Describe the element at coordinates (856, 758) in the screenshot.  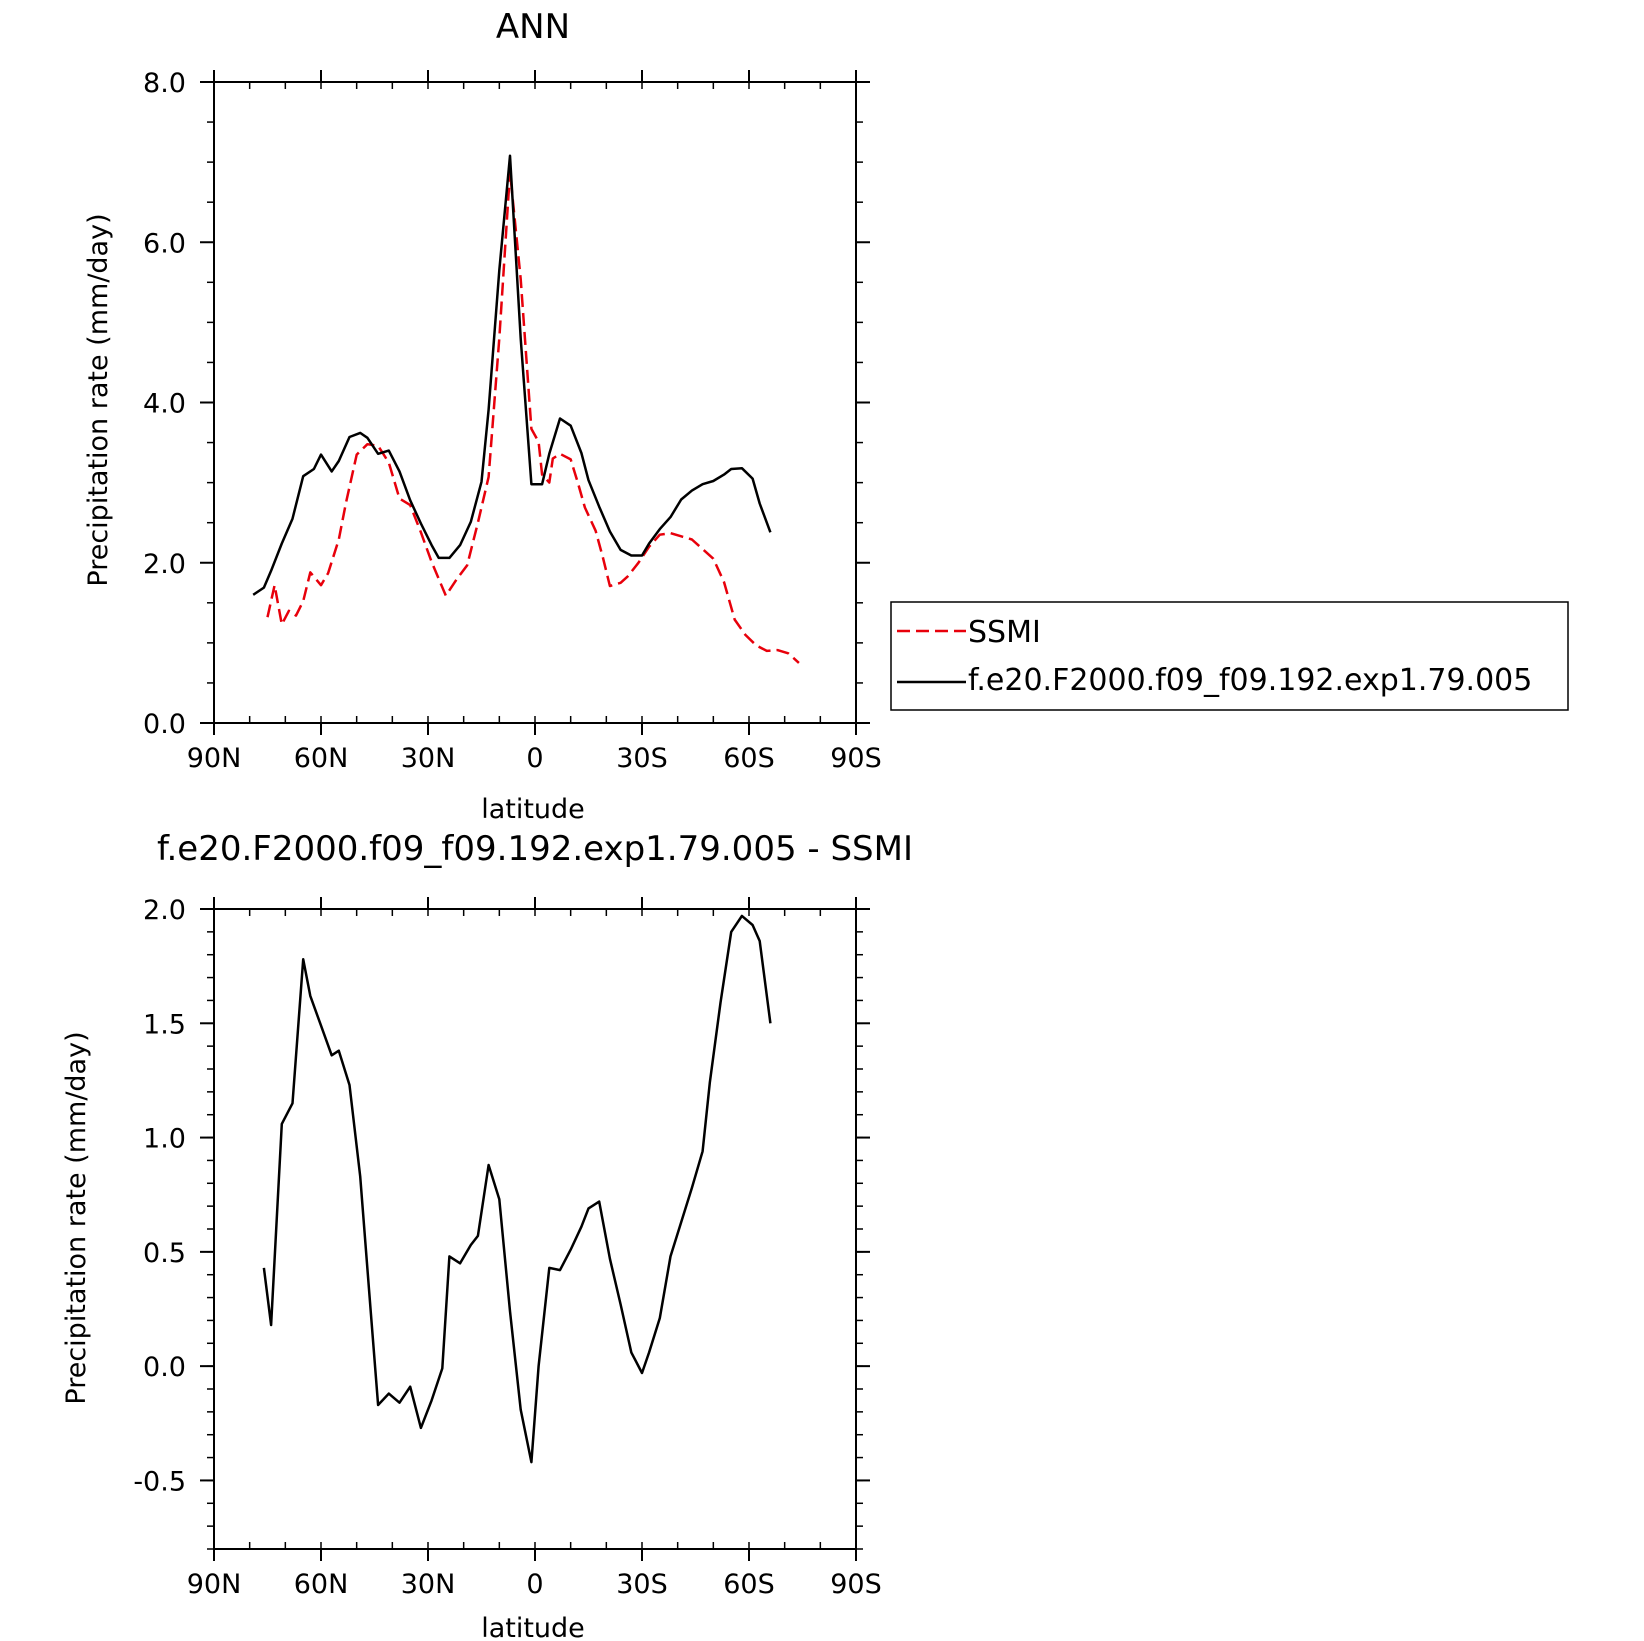
I see `top-x-tick-label: 90S` at that location.